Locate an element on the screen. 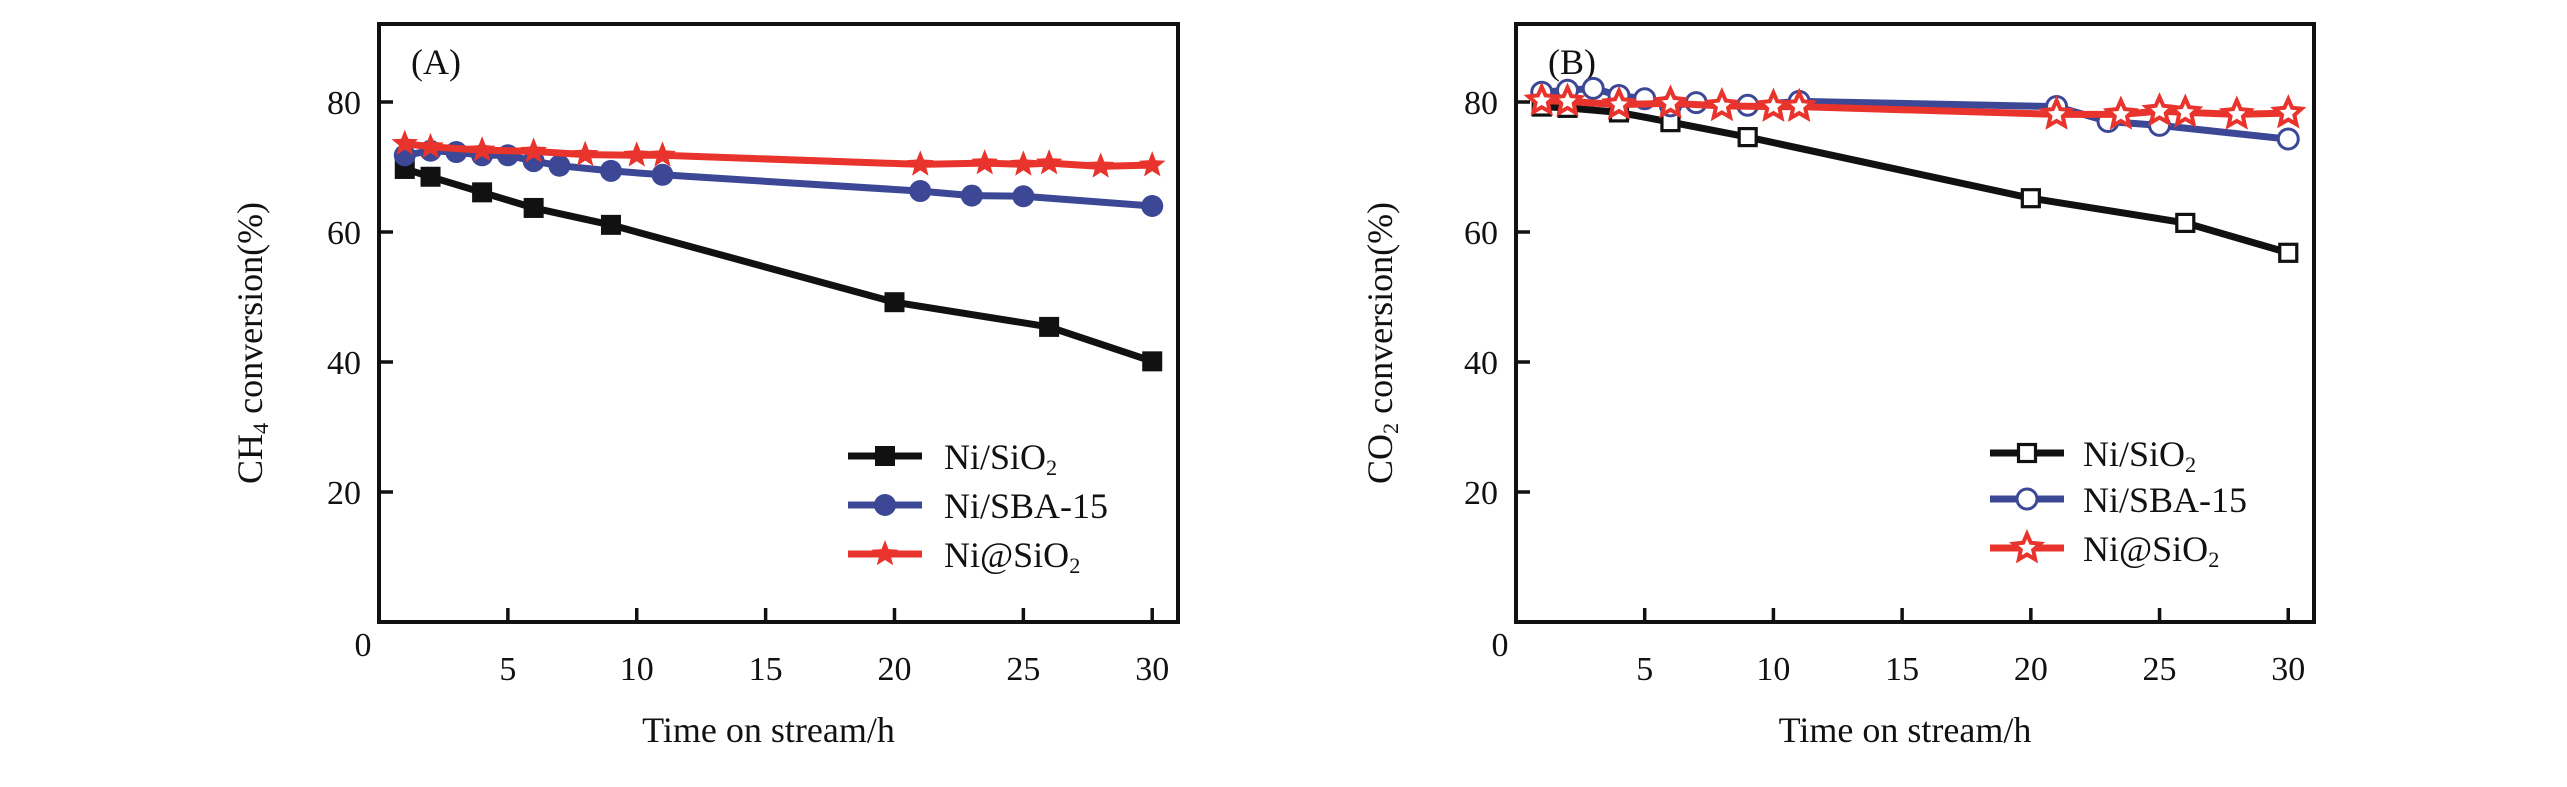 The height and width of the screenshot is (787, 2567). y-axis-title: CO2 conversion(%) is located at coordinates (1381, 343).